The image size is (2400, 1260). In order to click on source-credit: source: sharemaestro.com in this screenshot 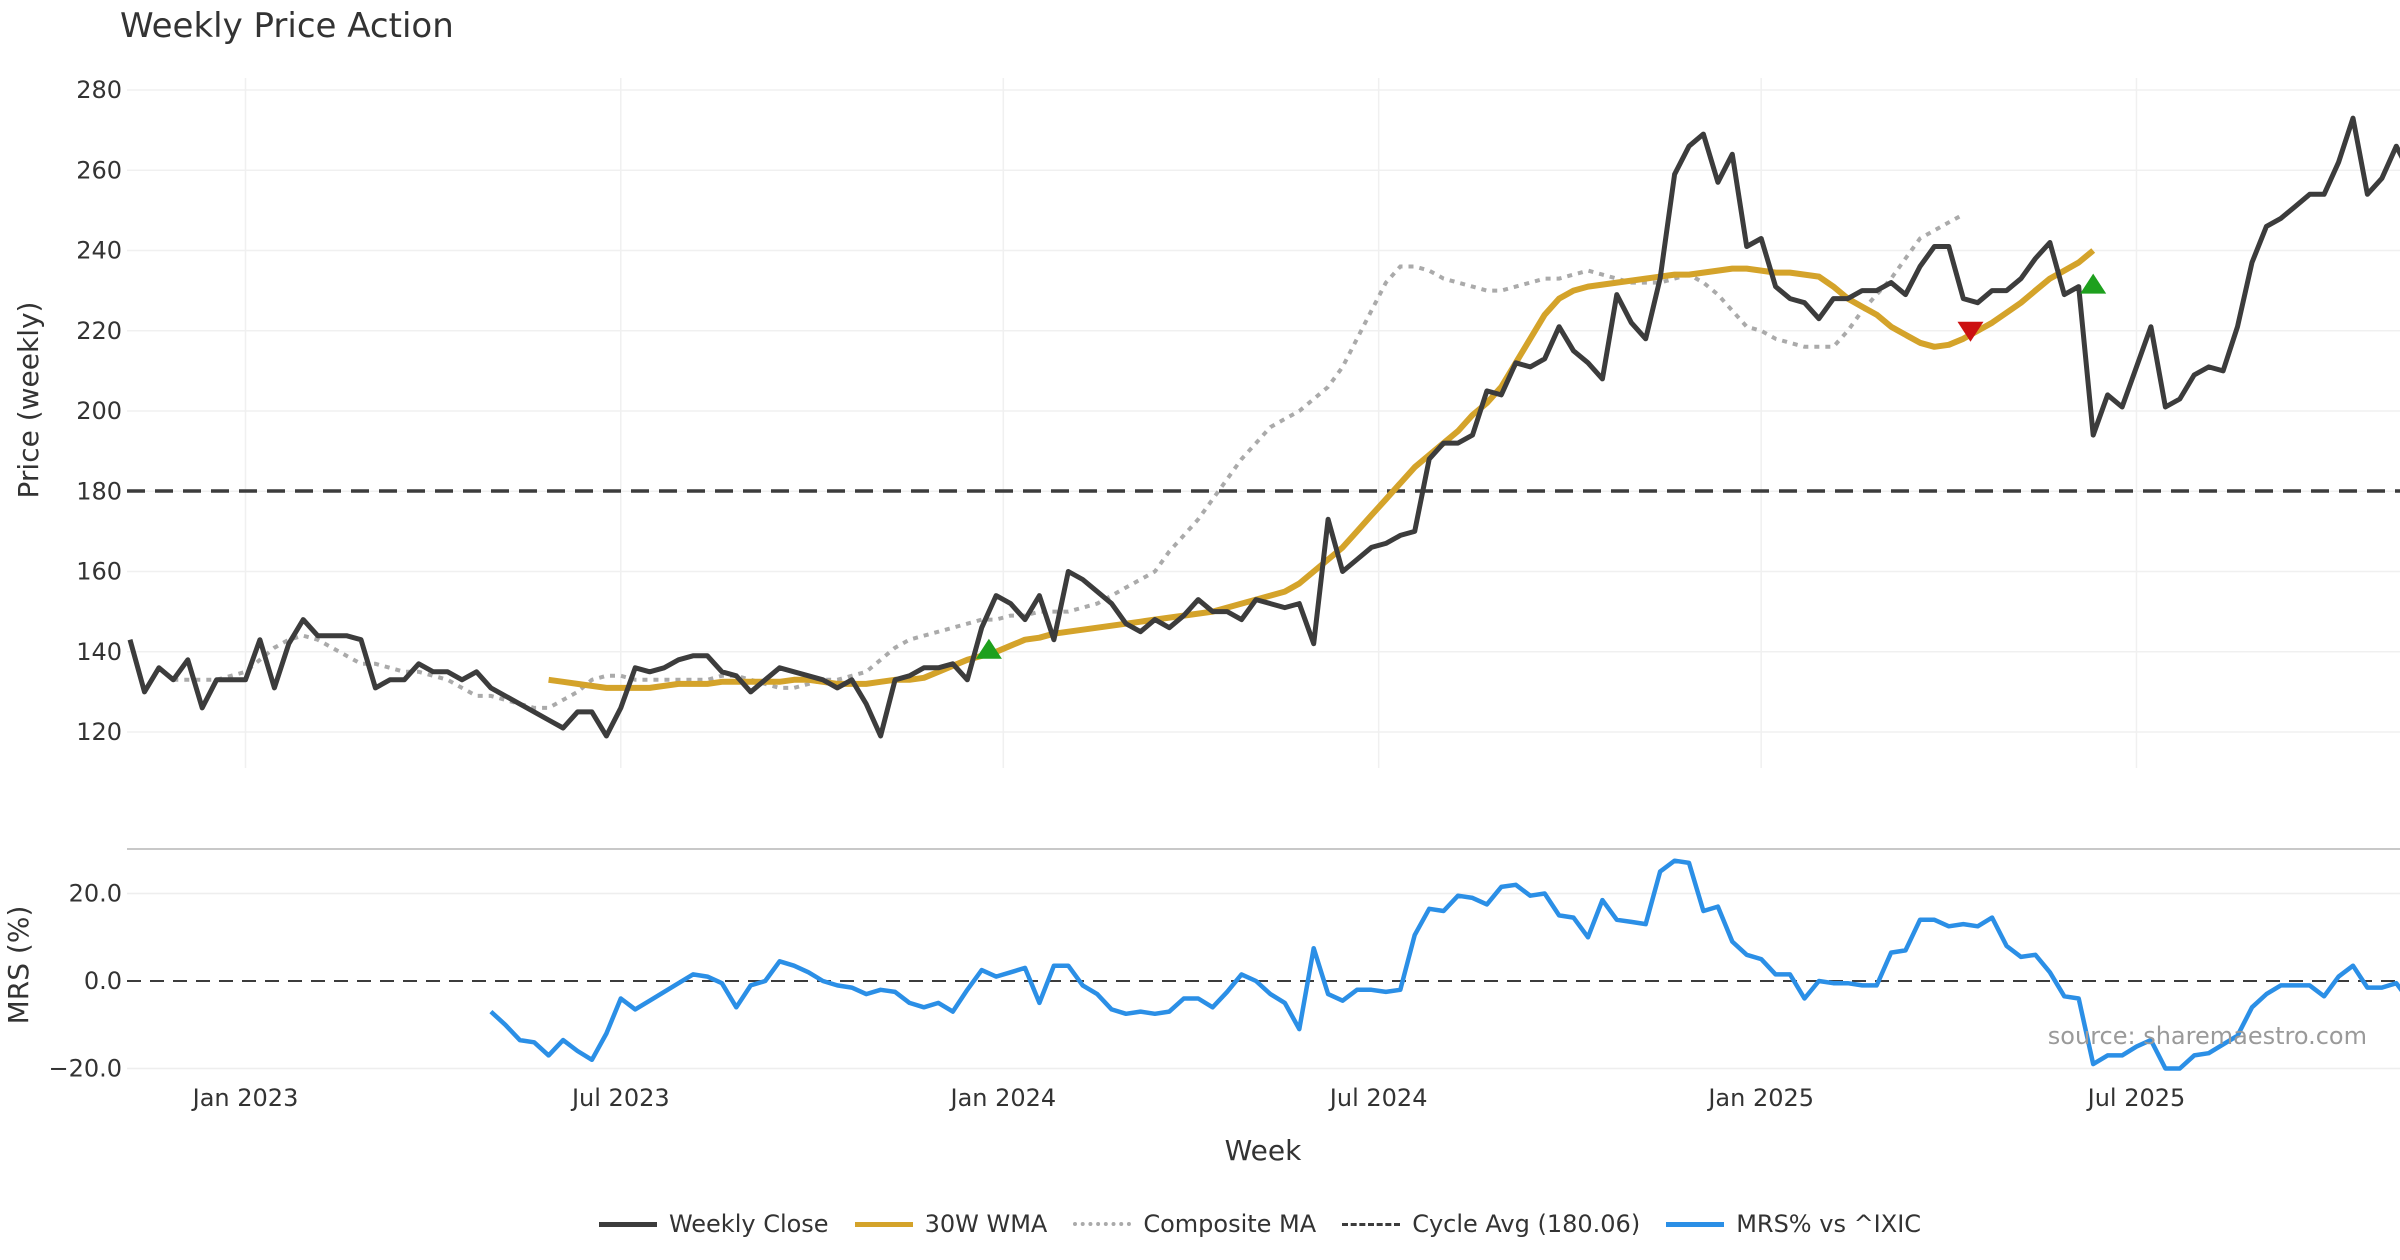, I will do `click(2207, 1036)`.